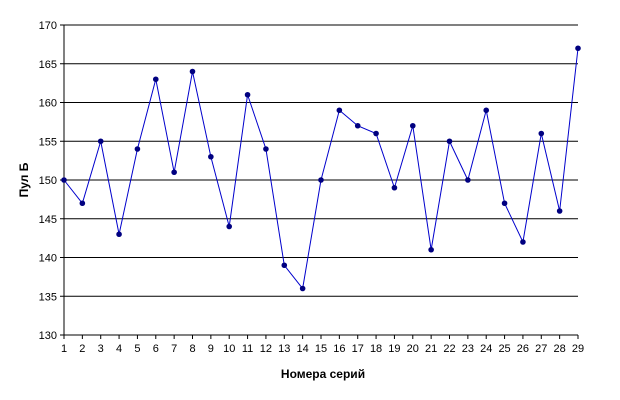  I want to click on x-tick-label: 28, so click(560, 349).